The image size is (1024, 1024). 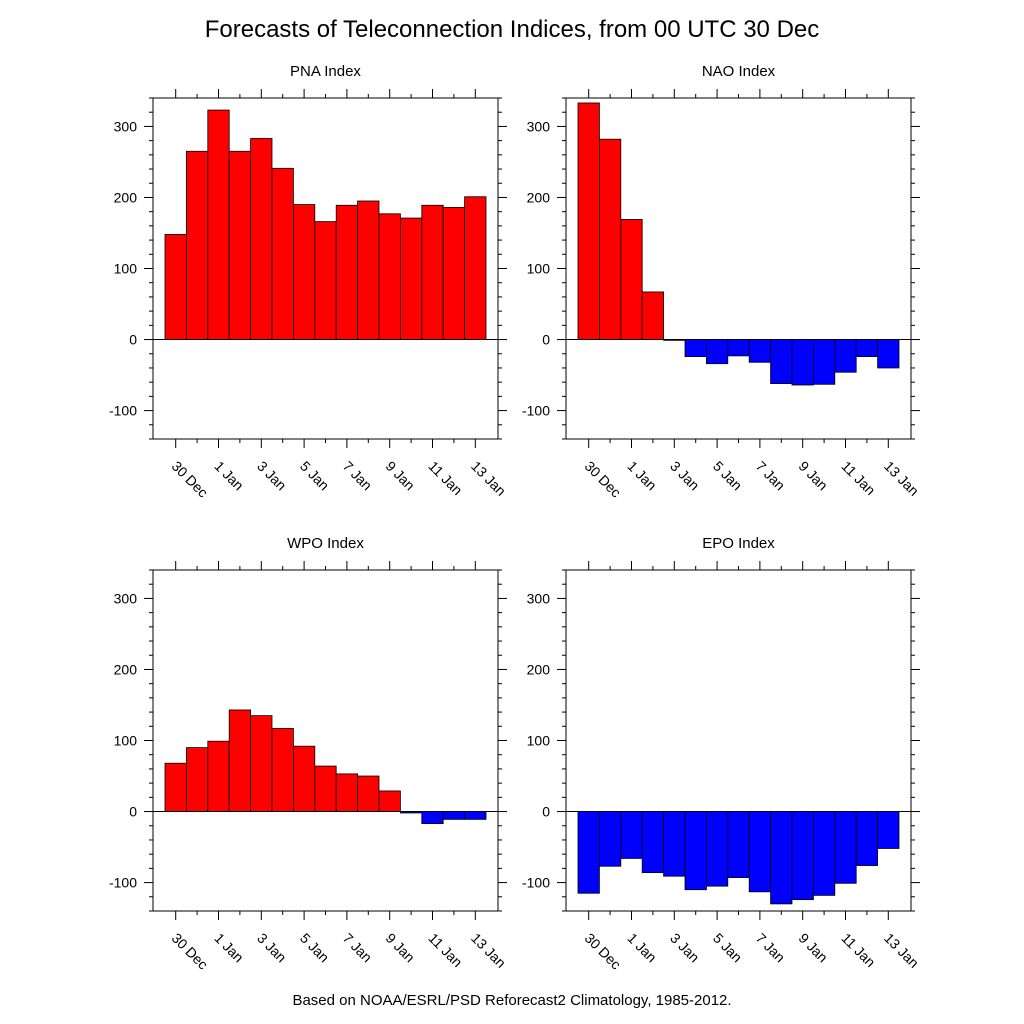 What do you see at coordinates (738, 543) in the screenshot?
I see `panel-title-epo: EPO Index` at bounding box center [738, 543].